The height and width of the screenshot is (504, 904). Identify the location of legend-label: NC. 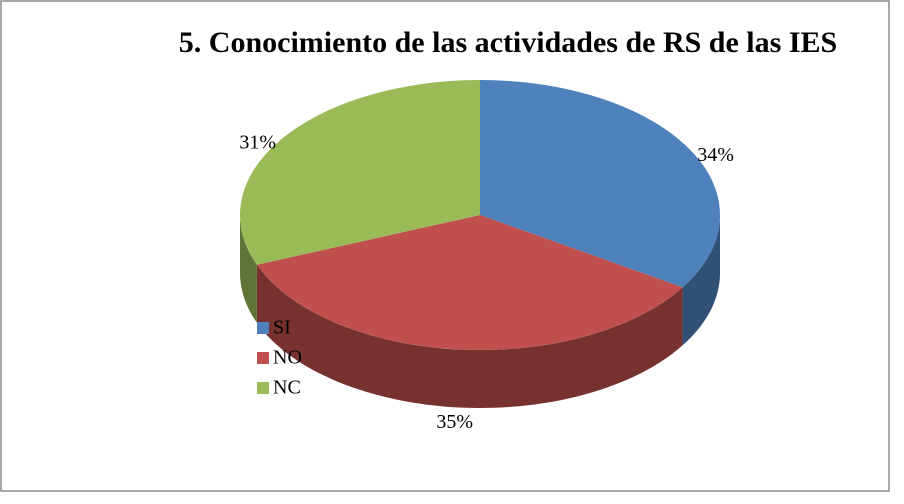
(287, 388).